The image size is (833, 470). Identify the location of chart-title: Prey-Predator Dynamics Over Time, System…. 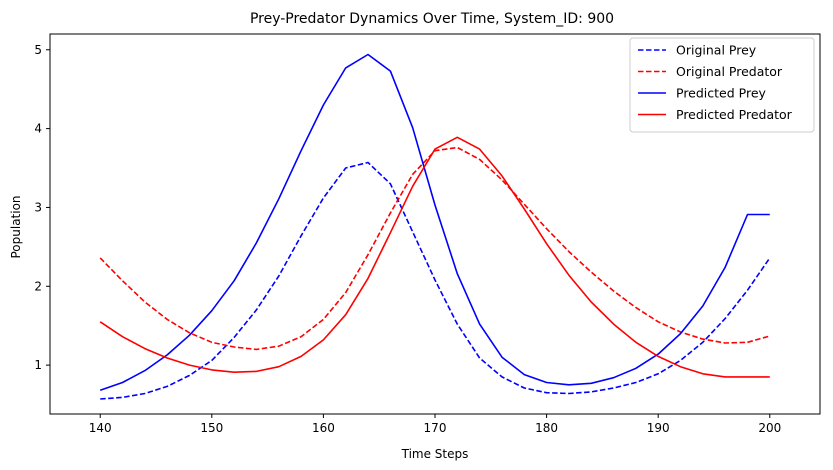
(432, 19).